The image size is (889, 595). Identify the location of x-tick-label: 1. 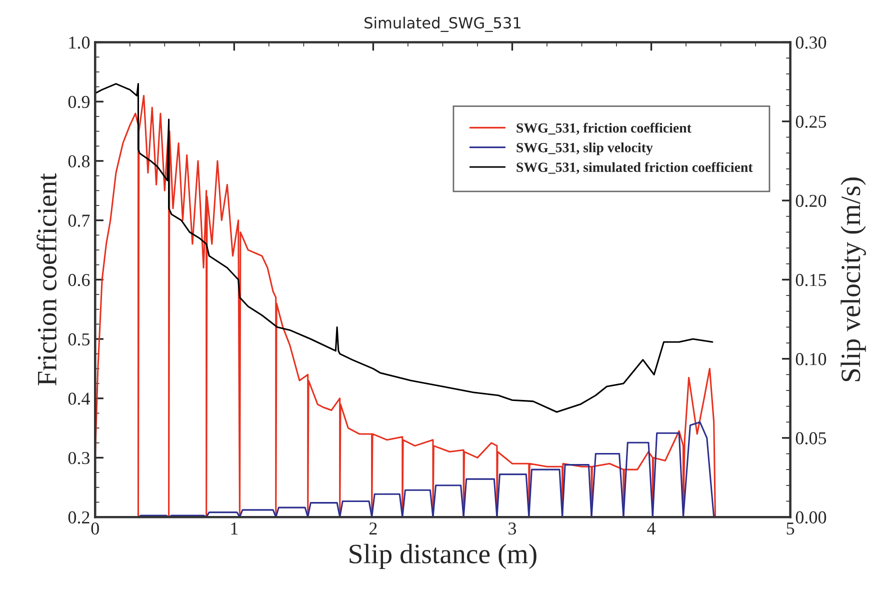
(234, 528).